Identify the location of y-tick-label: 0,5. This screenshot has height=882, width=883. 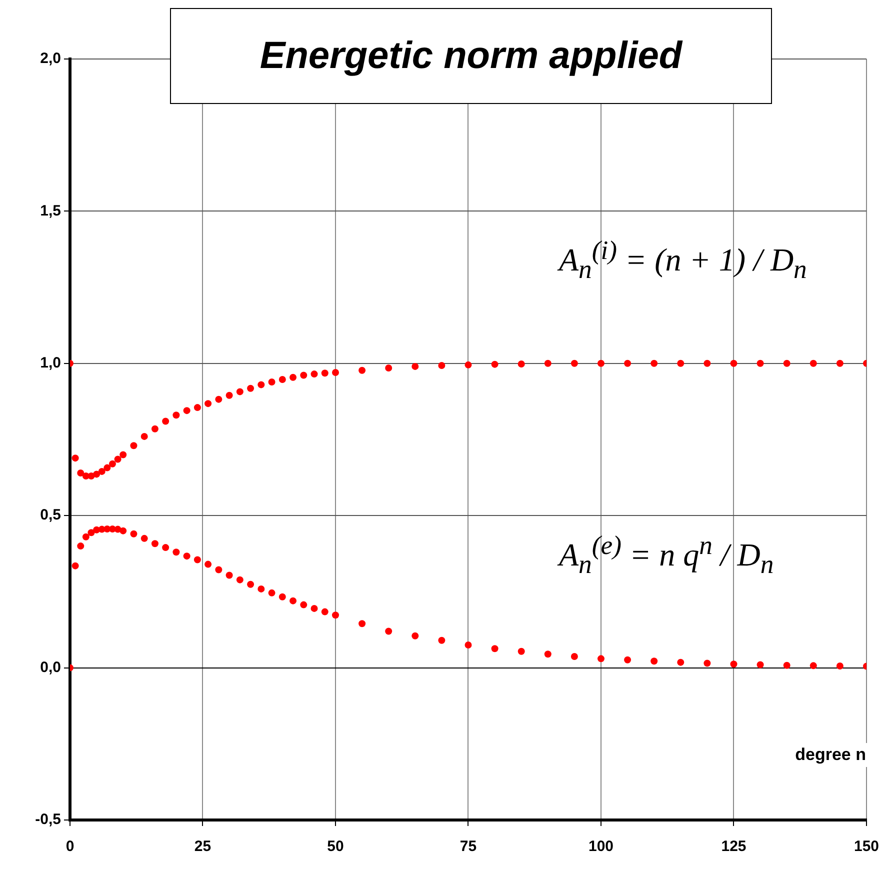
(50, 515).